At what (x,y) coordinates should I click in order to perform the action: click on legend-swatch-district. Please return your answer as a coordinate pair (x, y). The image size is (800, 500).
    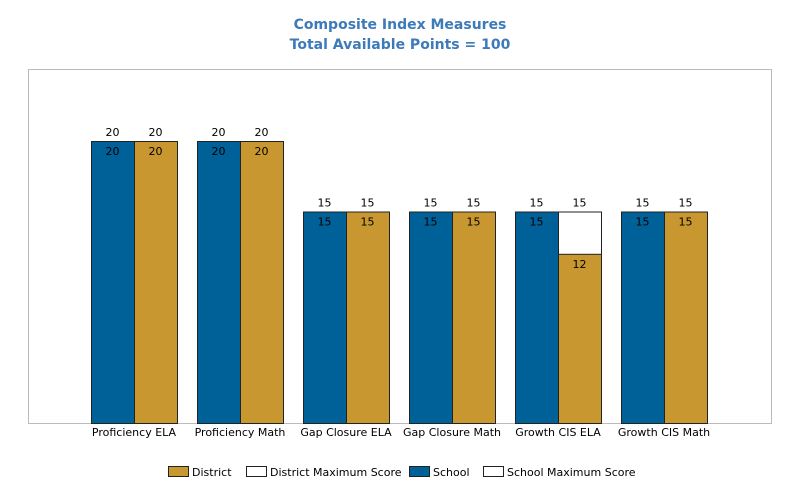
    Looking at the image, I should click on (178, 471).